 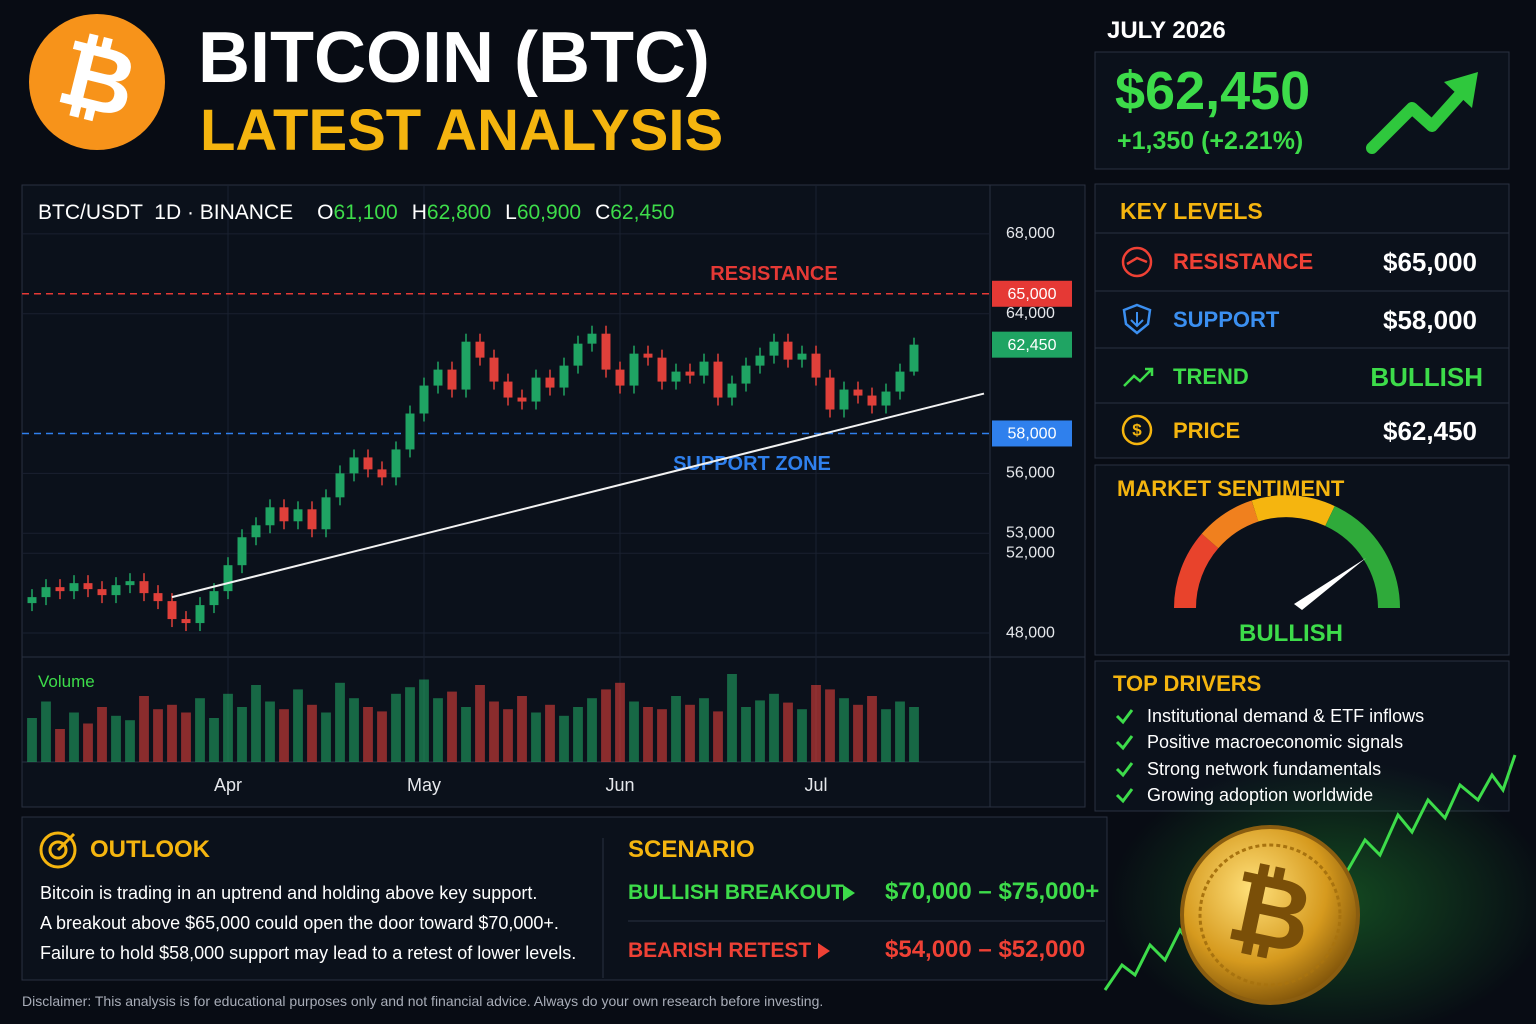 What do you see at coordinates (1264, 769) in the screenshot?
I see `driver: Strong network fundamentals` at bounding box center [1264, 769].